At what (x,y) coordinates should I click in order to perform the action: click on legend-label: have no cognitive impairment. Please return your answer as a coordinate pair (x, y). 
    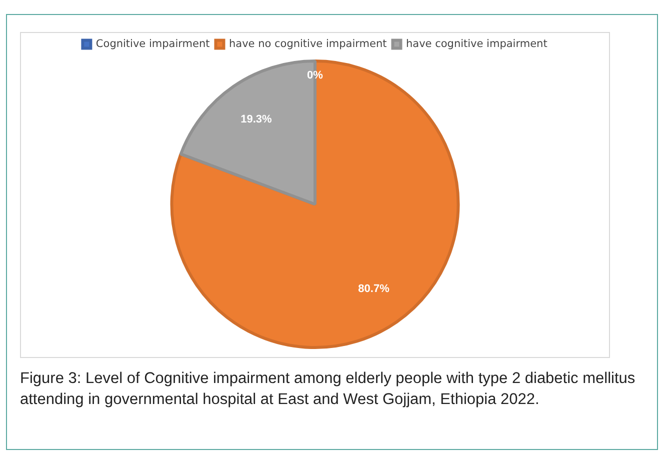
    Looking at the image, I should click on (307, 44).